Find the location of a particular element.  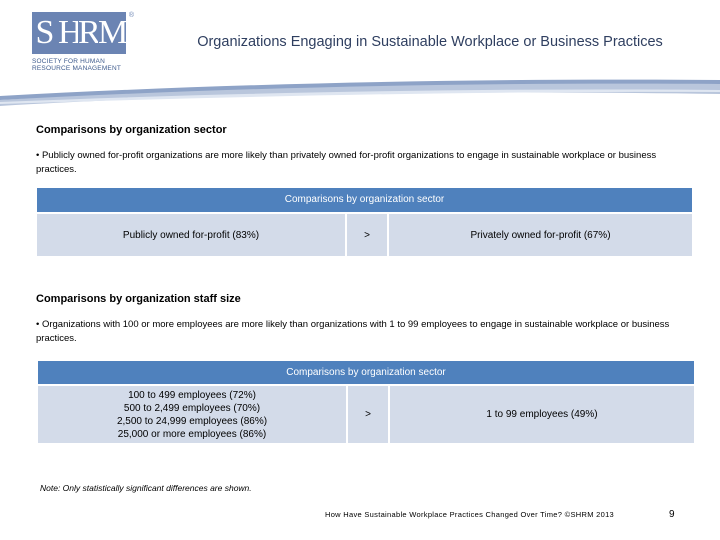

staff-size-item: 2,500 to 24,999 employees (86%) is located at coordinates (192, 421).